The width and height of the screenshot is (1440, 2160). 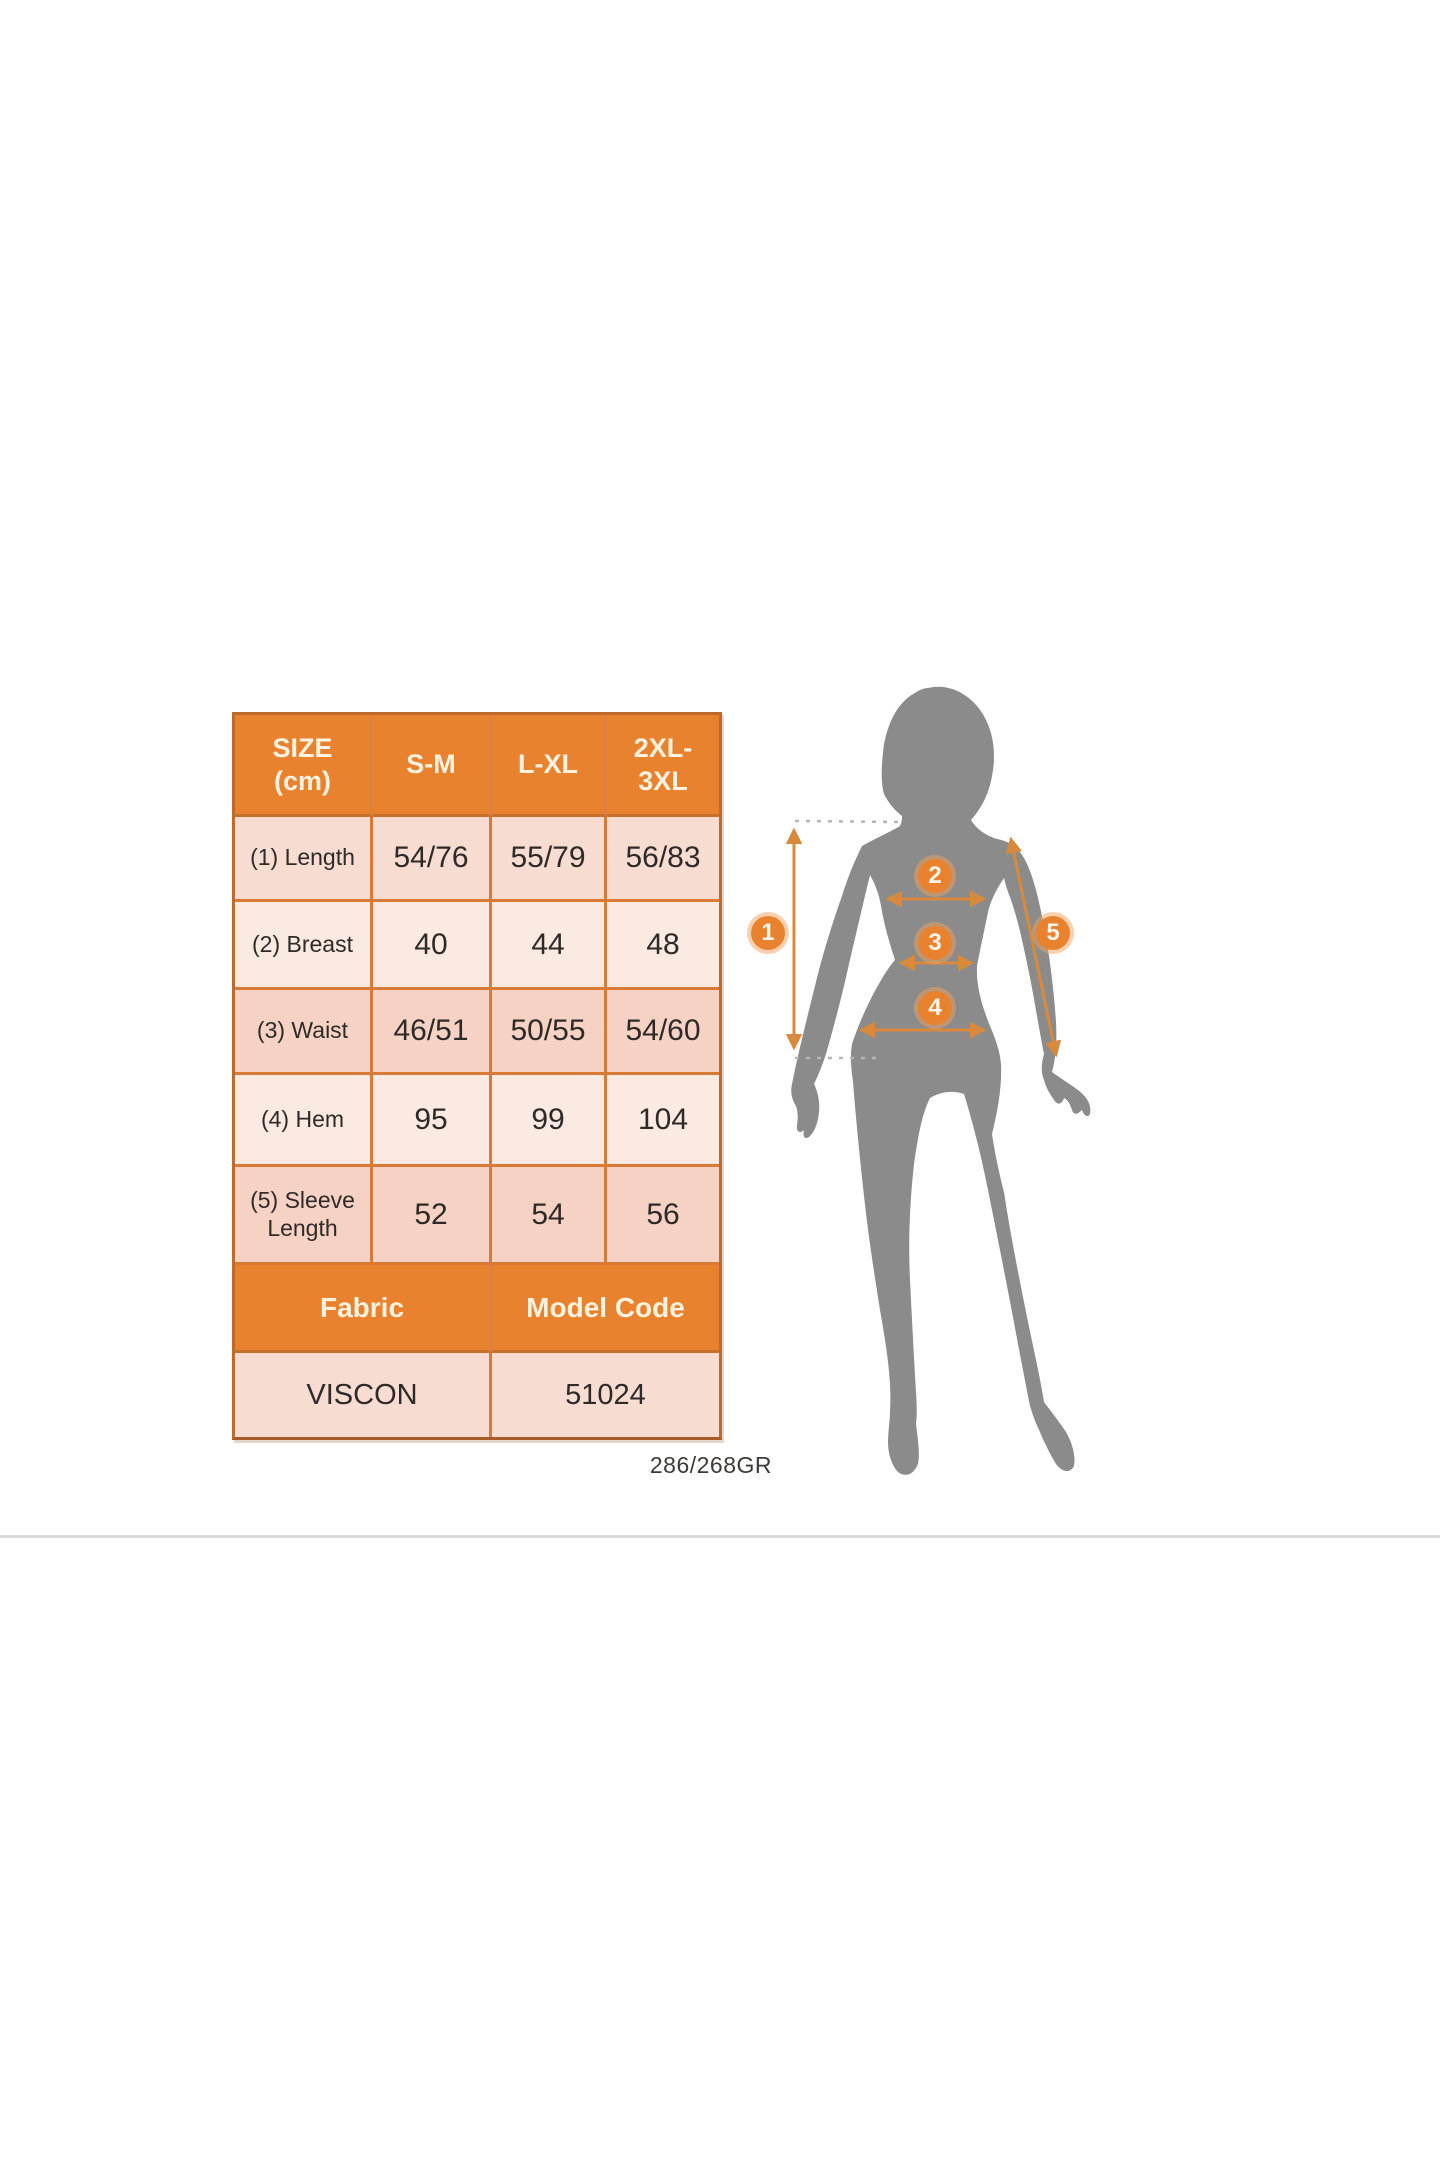 I want to click on fabric-header: Fabric, so click(x=363, y=1309).